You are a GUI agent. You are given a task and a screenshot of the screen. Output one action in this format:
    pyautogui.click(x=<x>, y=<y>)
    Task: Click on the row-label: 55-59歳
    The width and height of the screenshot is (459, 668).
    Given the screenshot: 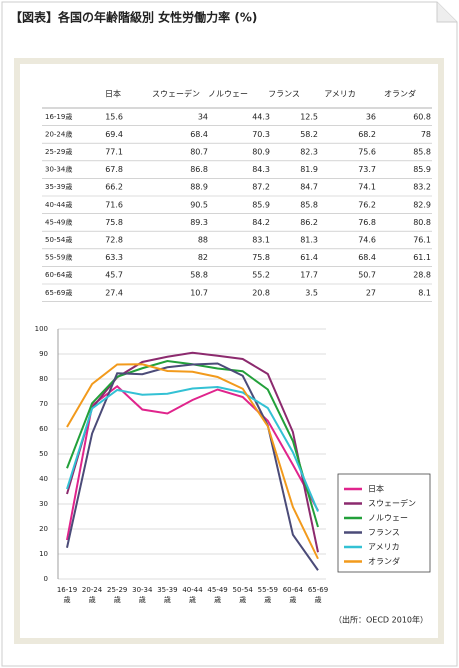 What is the action you would take?
    pyautogui.click(x=58, y=257)
    